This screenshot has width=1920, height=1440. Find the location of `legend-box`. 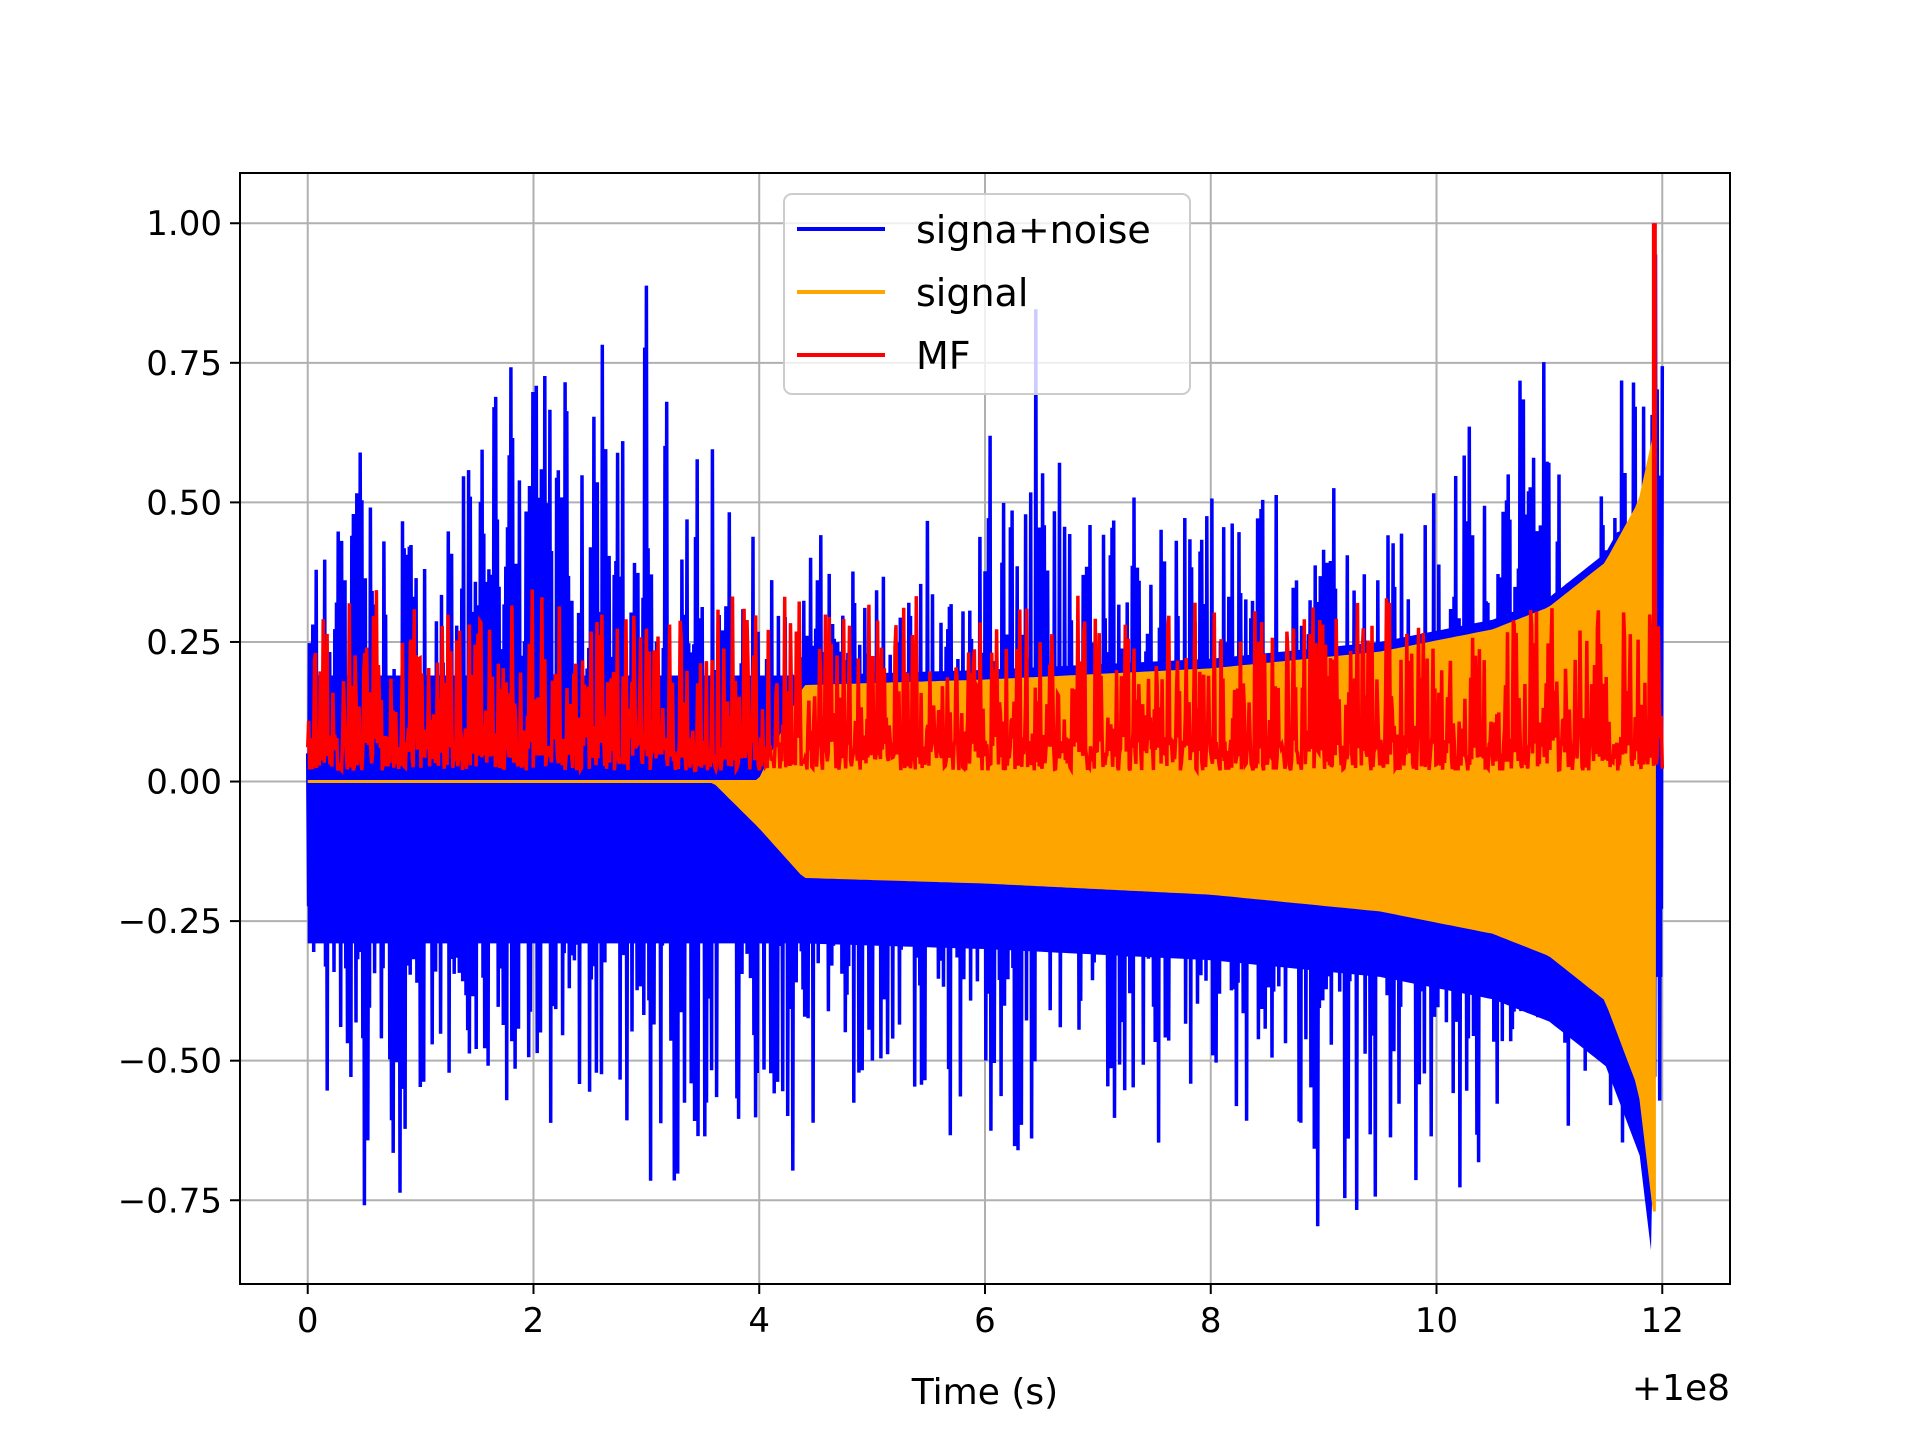

legend-box is located at coordinates (987, 294).